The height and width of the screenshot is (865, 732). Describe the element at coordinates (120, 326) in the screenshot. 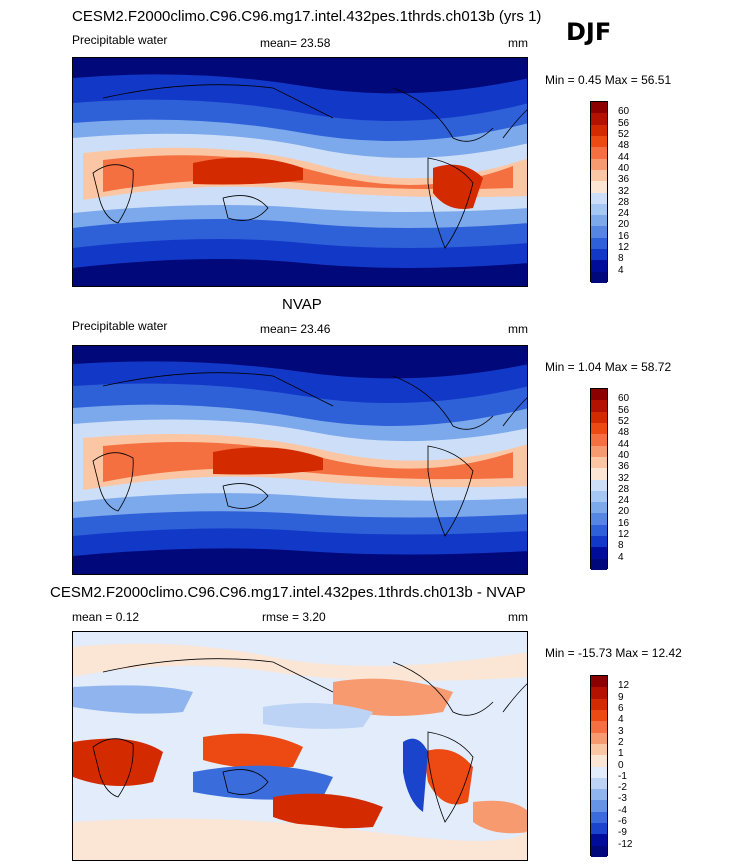

I see `panel2-variable: Precipitable water` at that location.